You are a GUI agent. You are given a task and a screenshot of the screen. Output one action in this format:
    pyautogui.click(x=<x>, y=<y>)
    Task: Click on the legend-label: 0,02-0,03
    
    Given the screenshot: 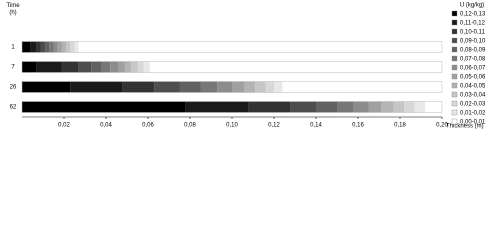 What is the action you would take?
    pyautogui.click(x=473, y=105)
    